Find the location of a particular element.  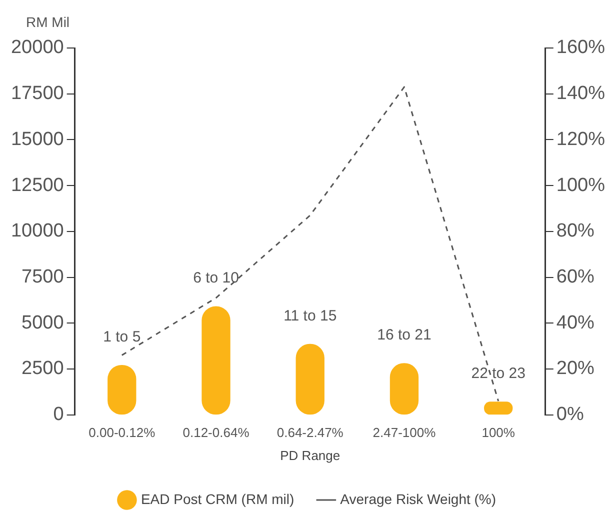

y-axis-title: RM Mil is located at coordinates (48, 22).